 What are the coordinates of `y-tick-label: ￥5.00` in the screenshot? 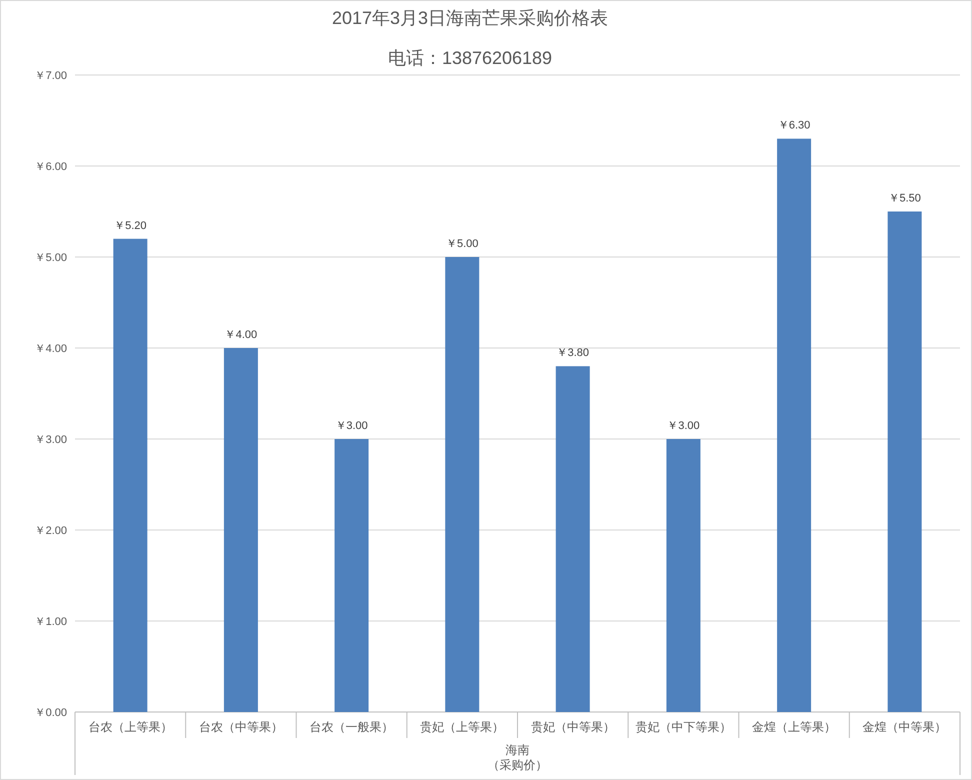 It's located at (50, 258).